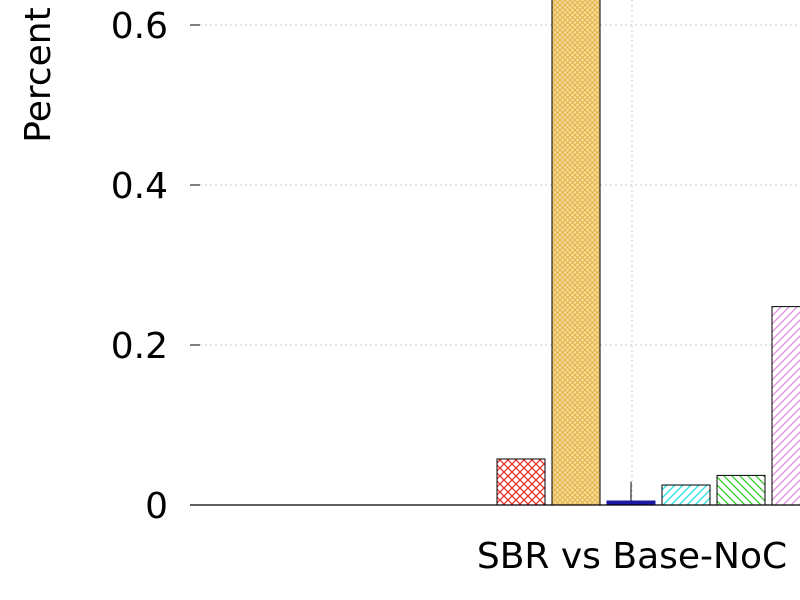 Image resolution: width=800 pixels, height=600 pixels. What do you see at coordinates (156, 506) in the screenshot?
I see `y-tick-label: 0` at bounding box center [156, 506].